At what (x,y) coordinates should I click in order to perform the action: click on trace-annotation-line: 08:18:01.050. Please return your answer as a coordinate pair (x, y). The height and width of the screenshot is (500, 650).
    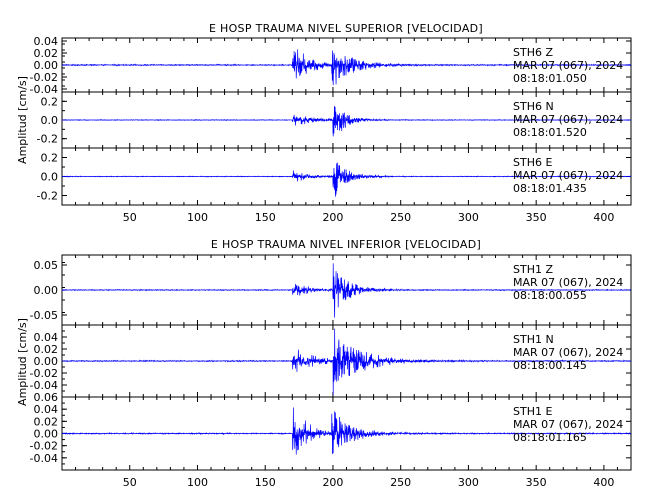
    Looking at the image, I should click on (550, 78).